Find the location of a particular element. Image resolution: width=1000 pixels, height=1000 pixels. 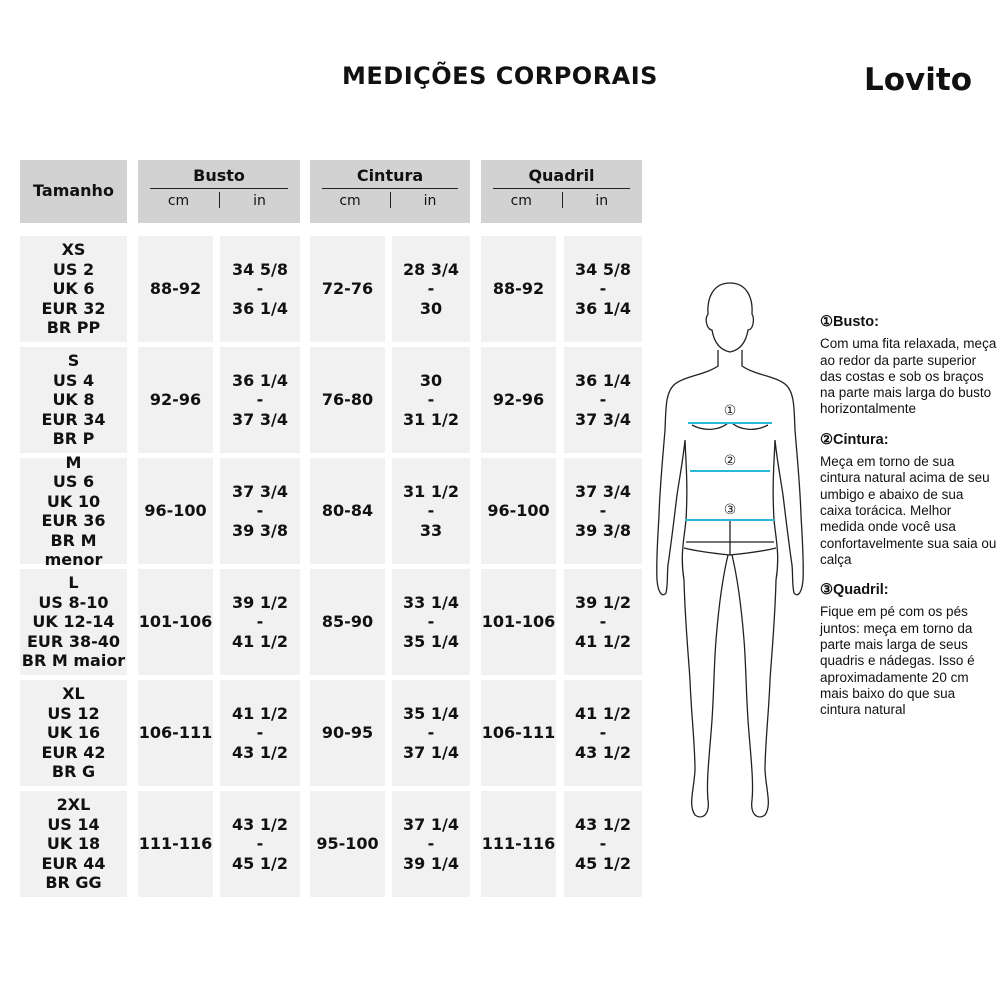

cell-waist-in: 30 - 31 1/2 is located at coordinates (431, 400).